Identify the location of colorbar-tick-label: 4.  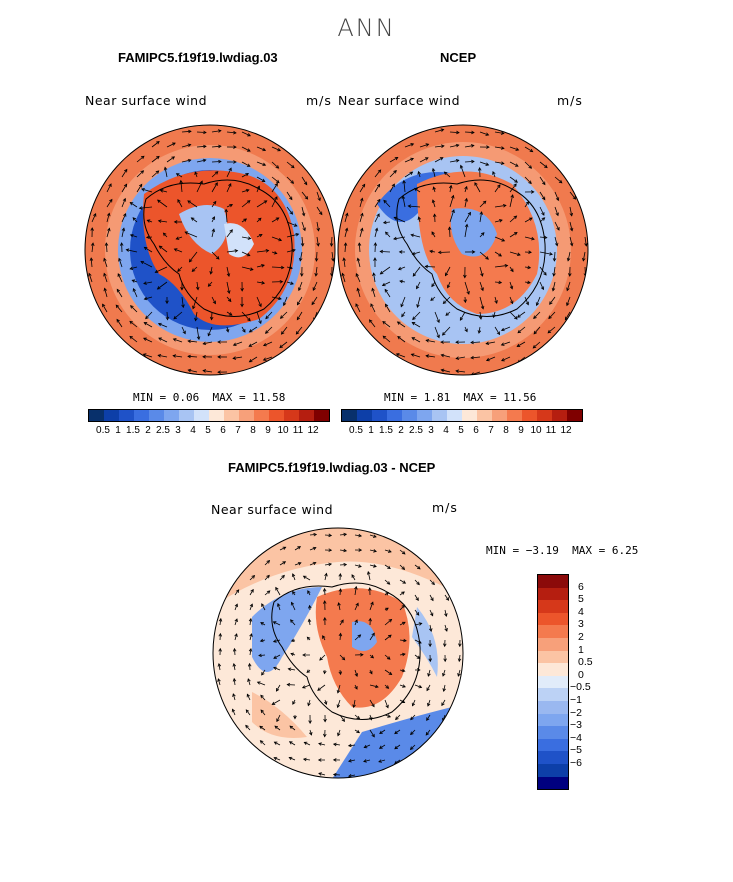
(581, 611).